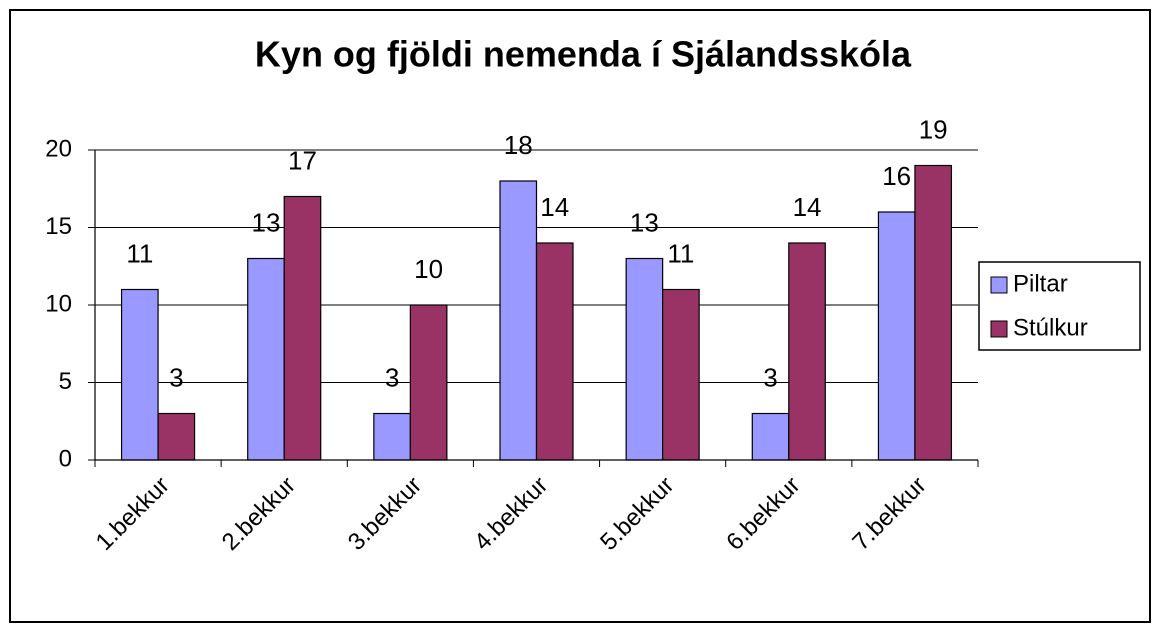 The image size is (1154, 626). Describe the element at coordinates (1040, 283) in the screenshot. I see `legend-label: Piltar` at that location.